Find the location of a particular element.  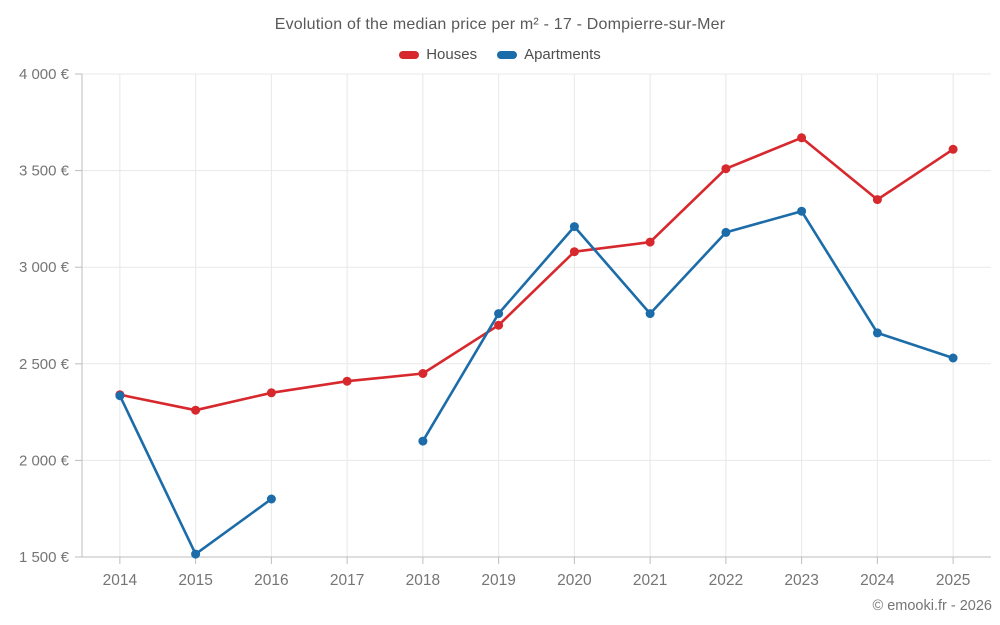

y-tick-label: 2 500 € is located at coordinates (44, 364).